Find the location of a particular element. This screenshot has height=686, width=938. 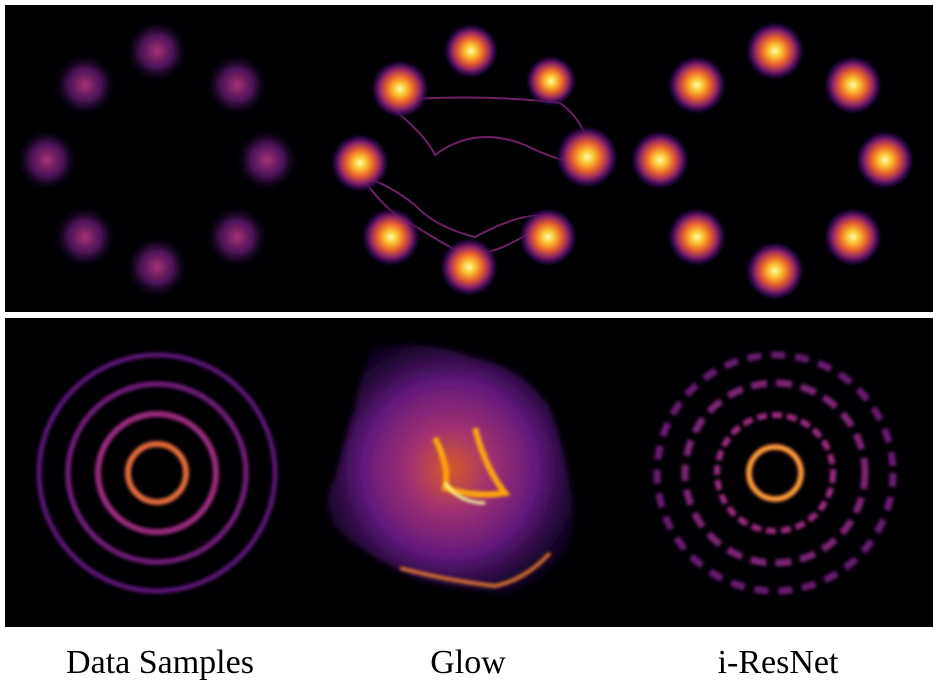

glow-gaussians is located at coordinates (474, 160).